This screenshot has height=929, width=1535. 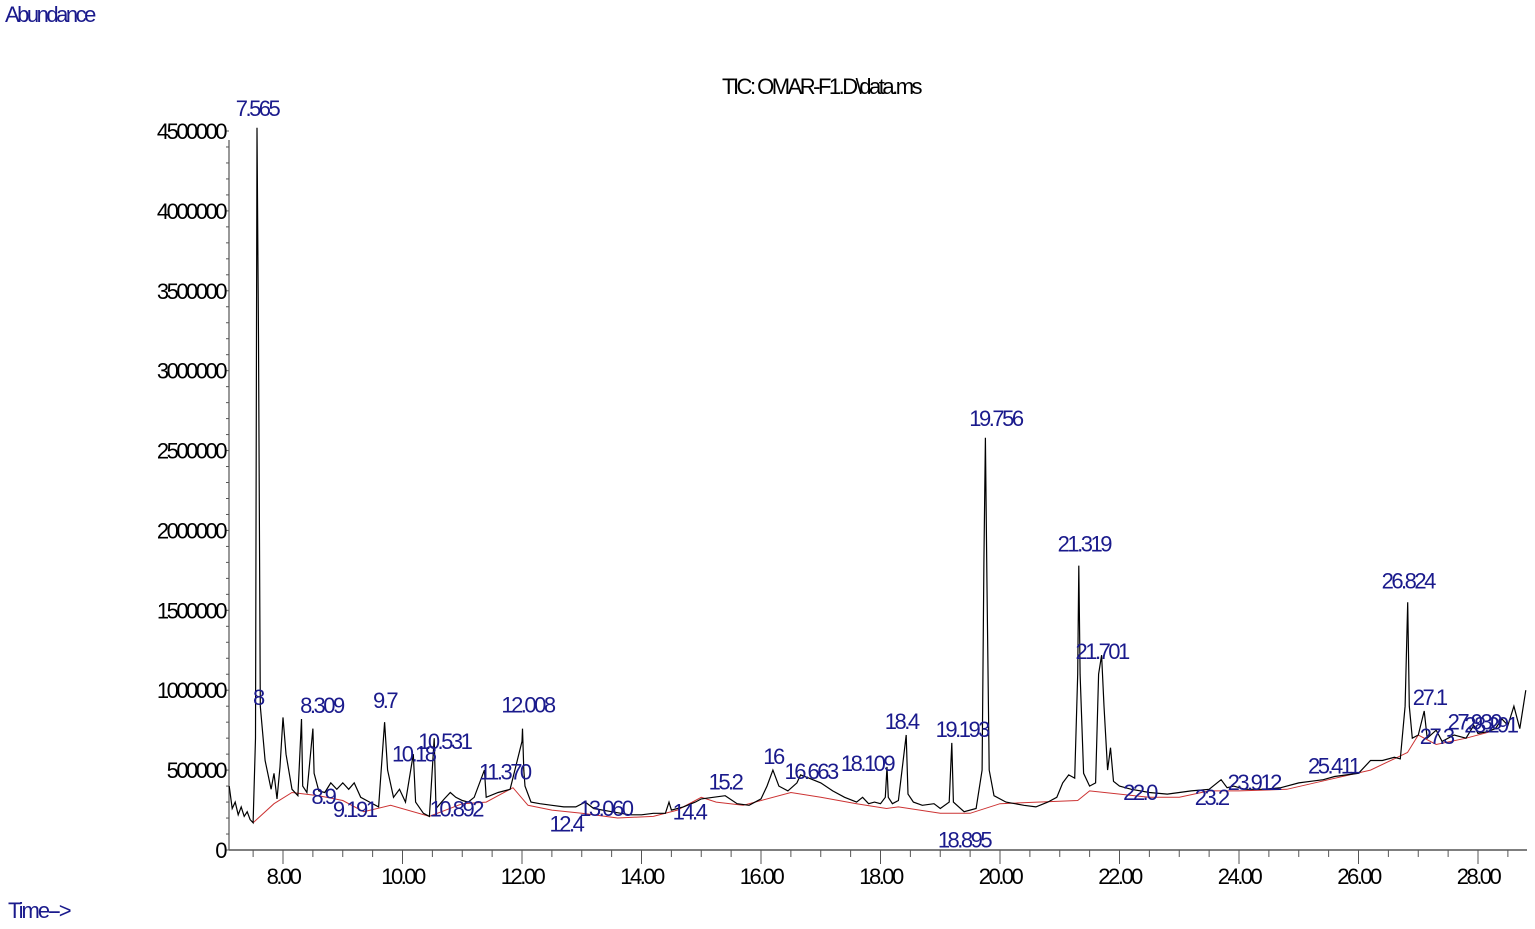 What do you see at coordinates (192, 211) in the screenshot?
I see `y-tick-label: 4000000` at bounding box center [192, 211].